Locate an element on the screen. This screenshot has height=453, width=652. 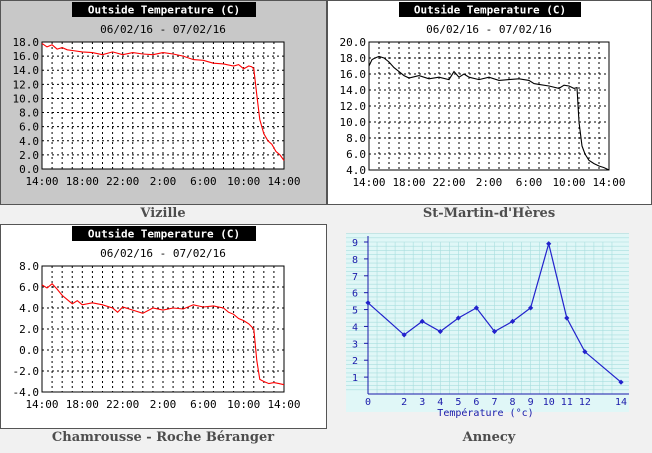
y-tick-label: 5 is located at coordinates (355, 311).